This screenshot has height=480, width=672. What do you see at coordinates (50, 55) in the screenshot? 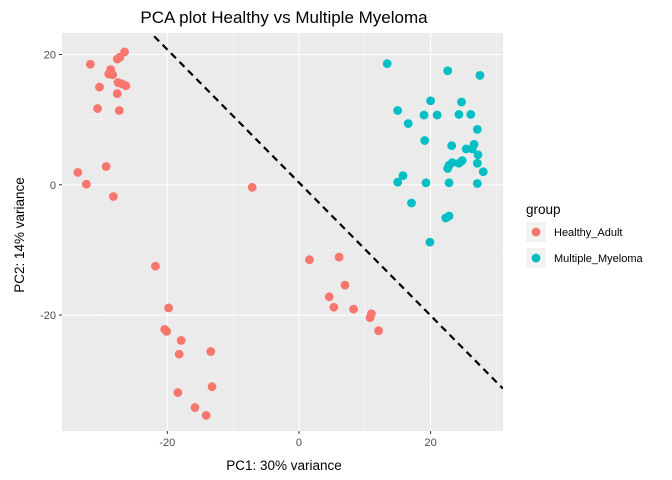
I see `y-tick-label: 20` at bounding box center [50, 55].